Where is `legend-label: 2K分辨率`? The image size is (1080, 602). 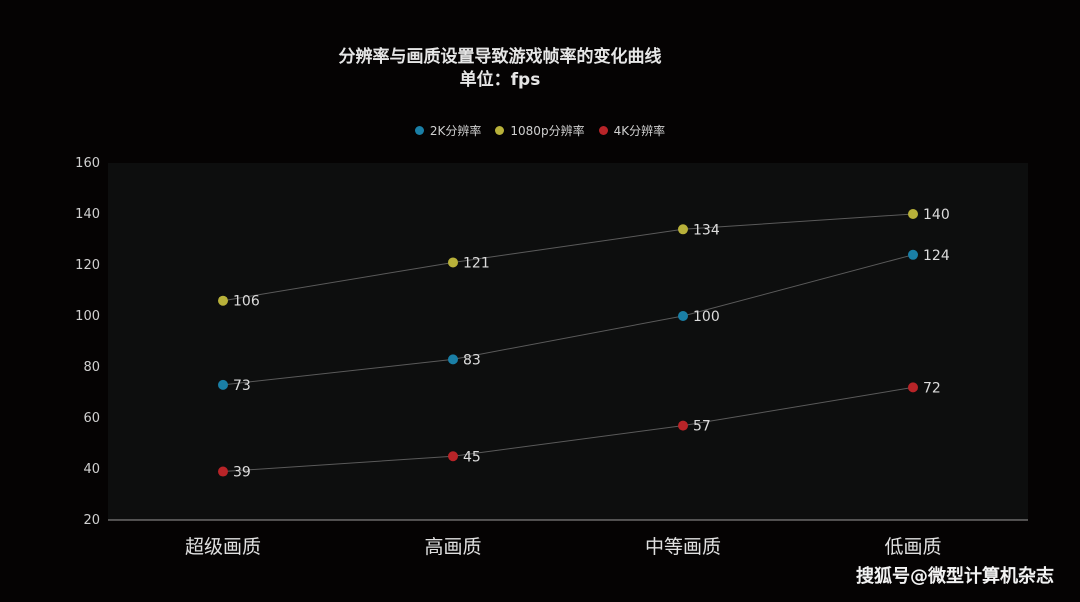 legend-label: 2K分辨率 is located at coordinates (455, 131).